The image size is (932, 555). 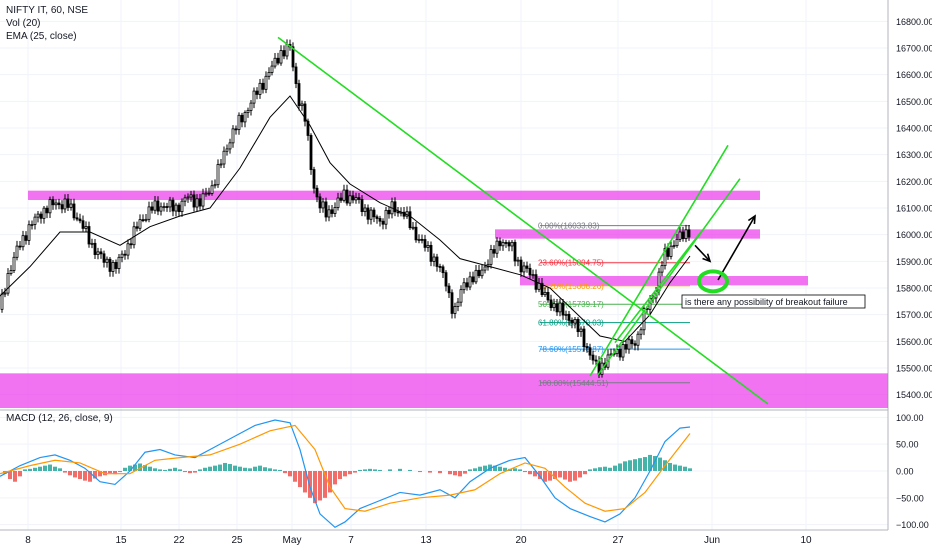 What do you see at coordinates (444, 390) in the screenshot?
I see `resistance-zone` at bounding box center [444, 390].